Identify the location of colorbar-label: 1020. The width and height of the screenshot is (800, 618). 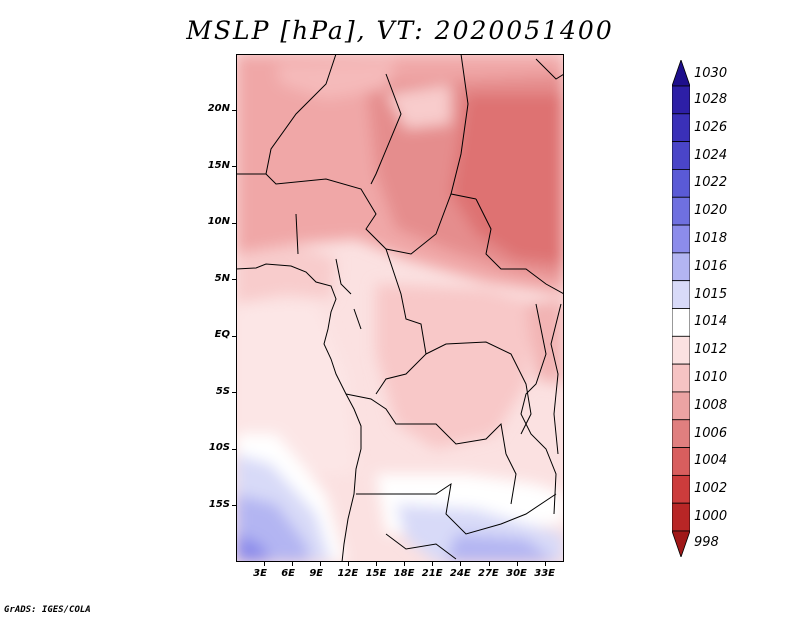
(711, 211).